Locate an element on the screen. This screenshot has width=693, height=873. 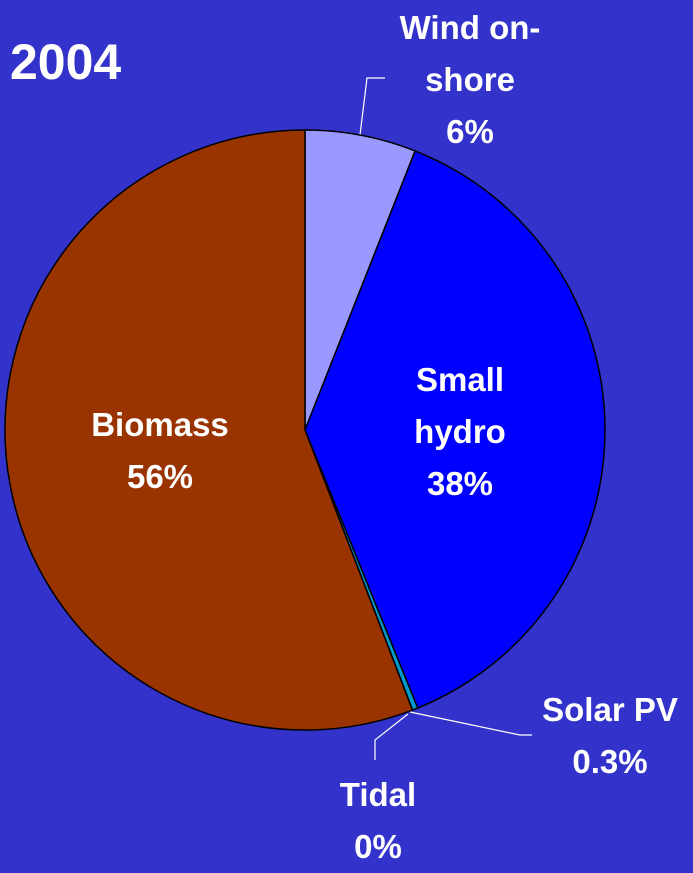
category-label: Biomass is located at coordinates (160, 424).